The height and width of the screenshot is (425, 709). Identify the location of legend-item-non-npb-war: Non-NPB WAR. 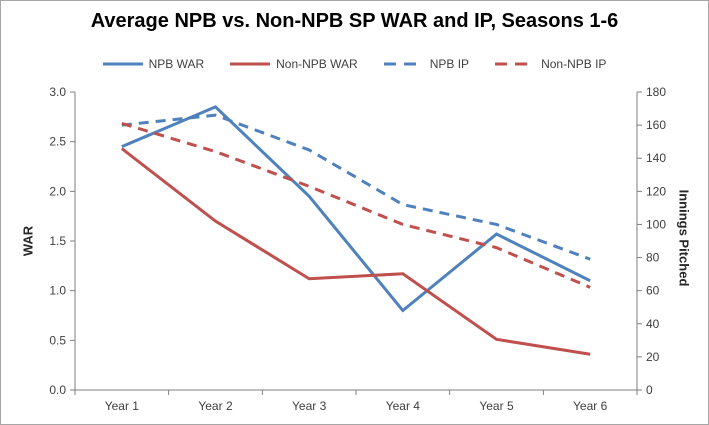
(294, 64).